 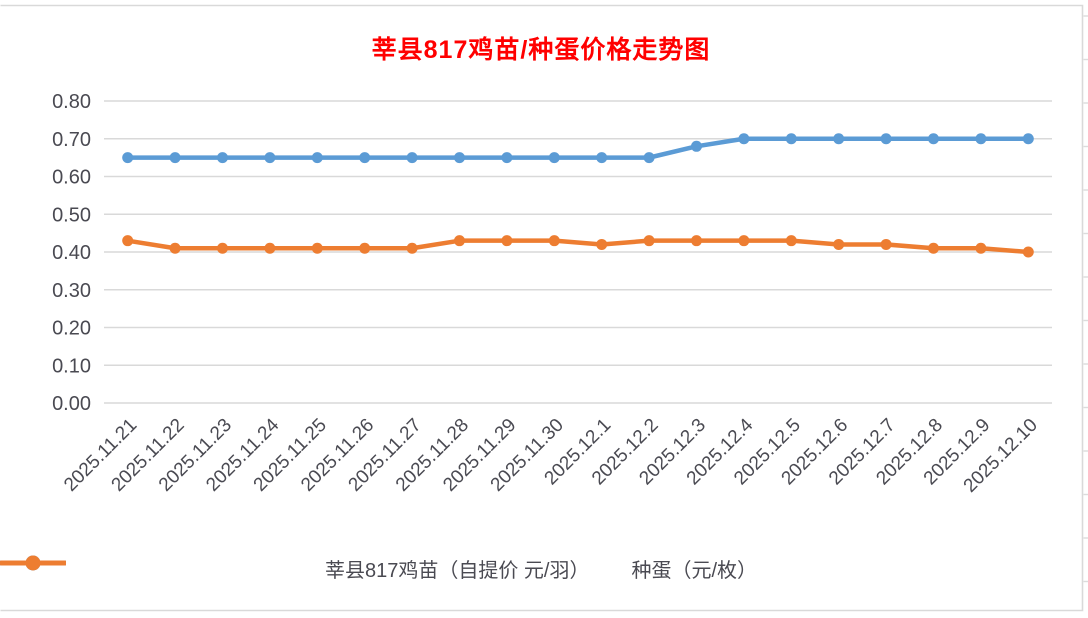 I want to click on y-axis-tick-label: 0.50, so click(x=71, y=215).